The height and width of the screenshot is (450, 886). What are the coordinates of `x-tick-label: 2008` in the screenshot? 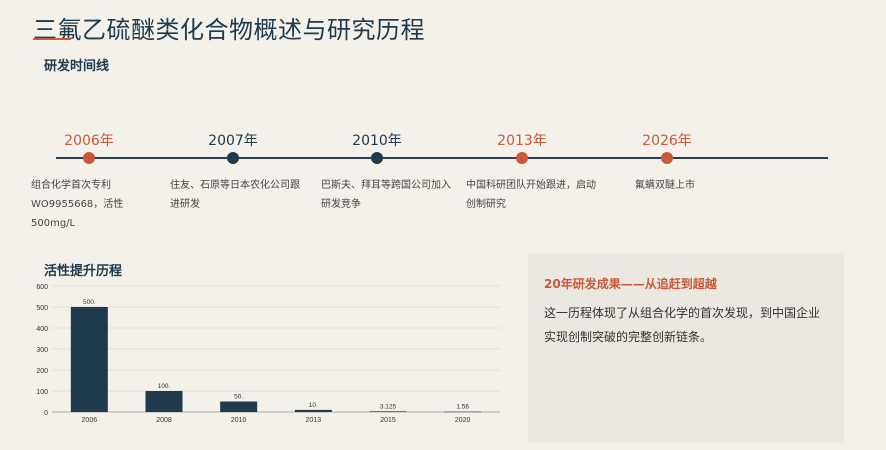 It's located at (164, 420).